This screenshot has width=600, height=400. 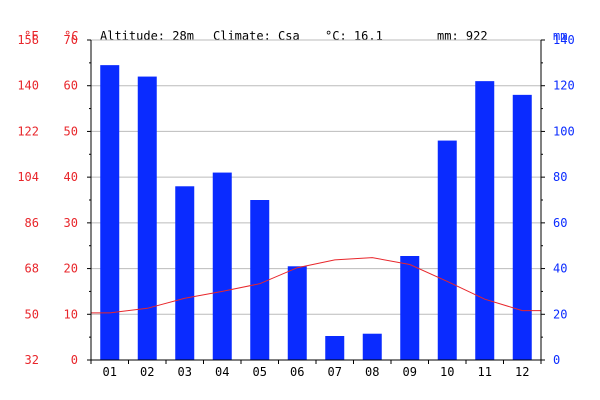 I want to click on month-tick-label: 05, so click(x=260, y=372).